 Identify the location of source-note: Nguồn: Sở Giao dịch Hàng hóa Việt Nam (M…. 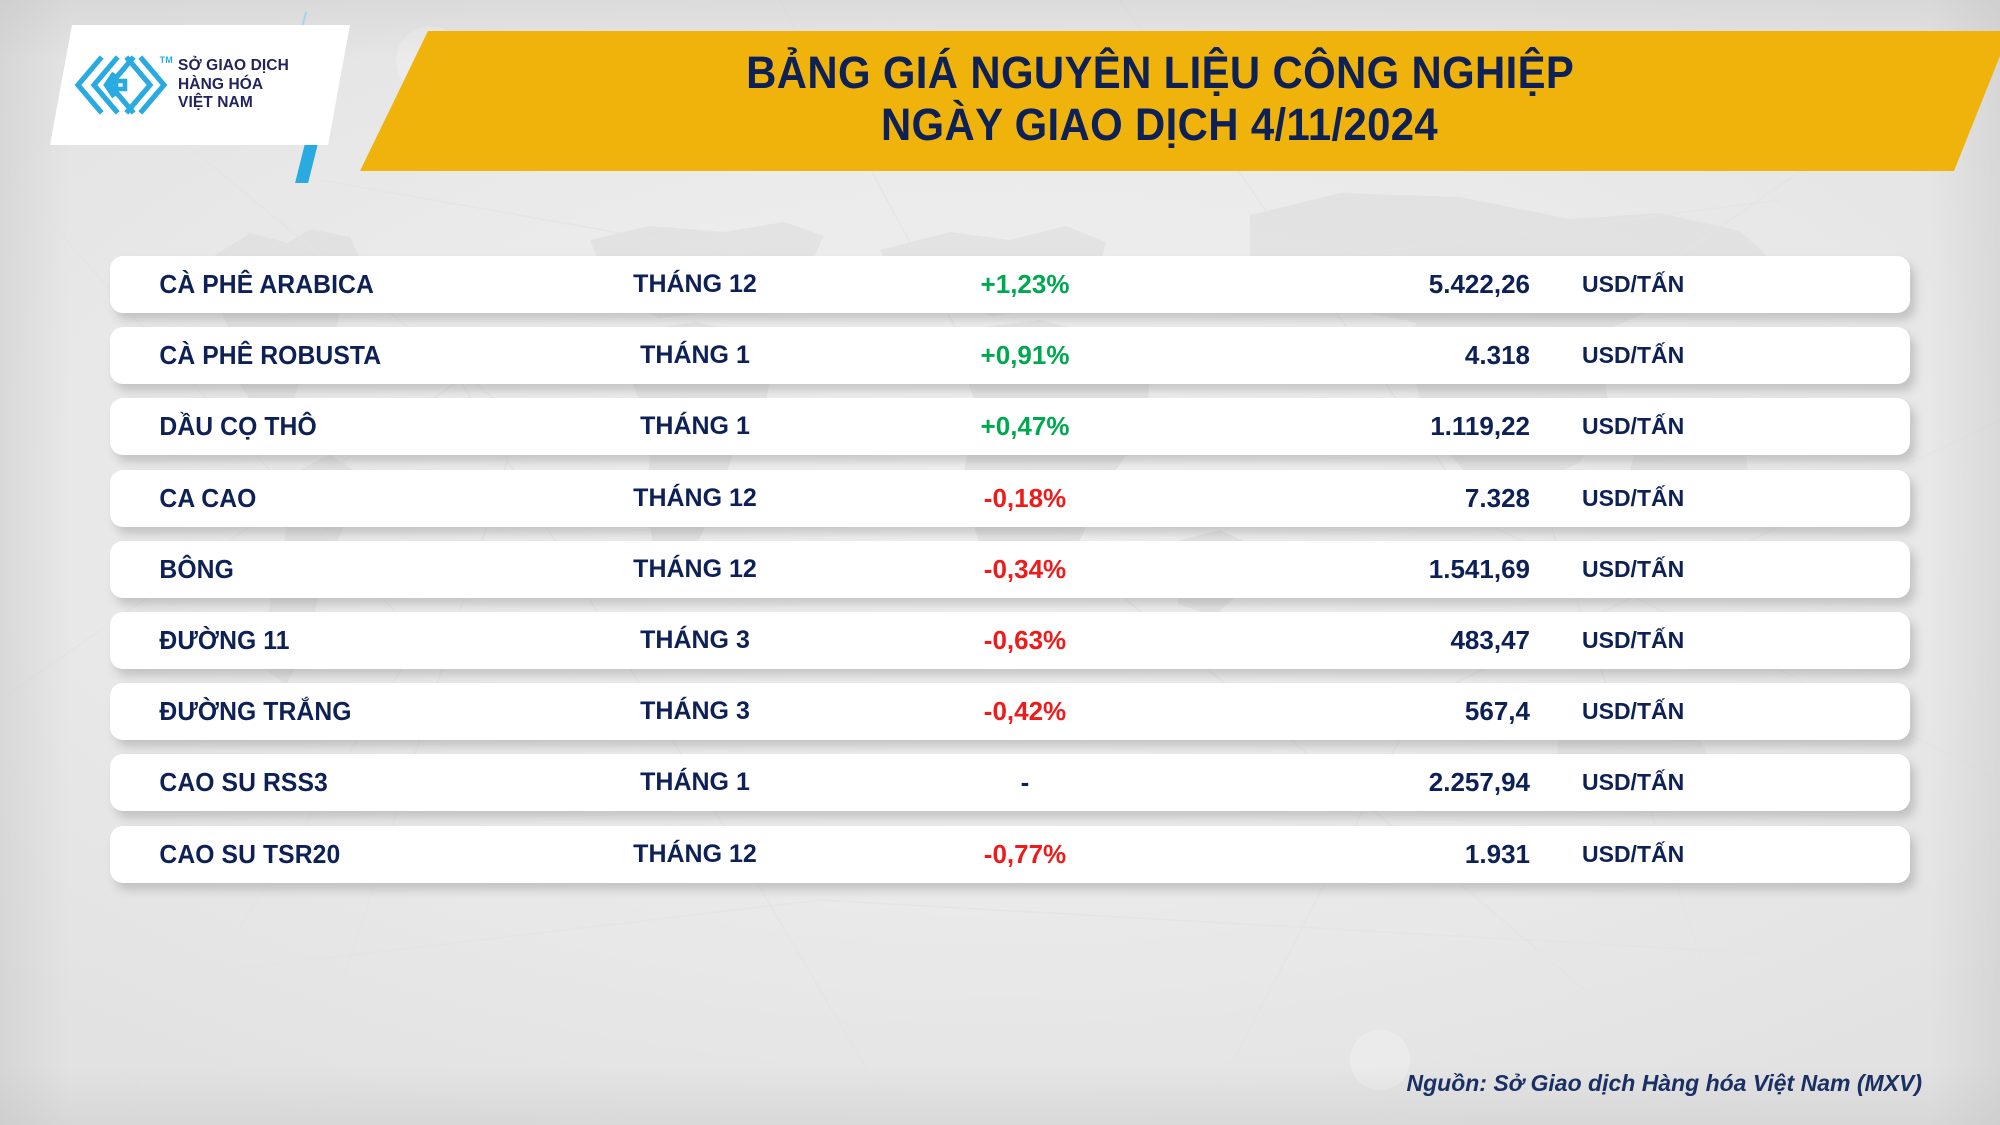
(1664, 1083).